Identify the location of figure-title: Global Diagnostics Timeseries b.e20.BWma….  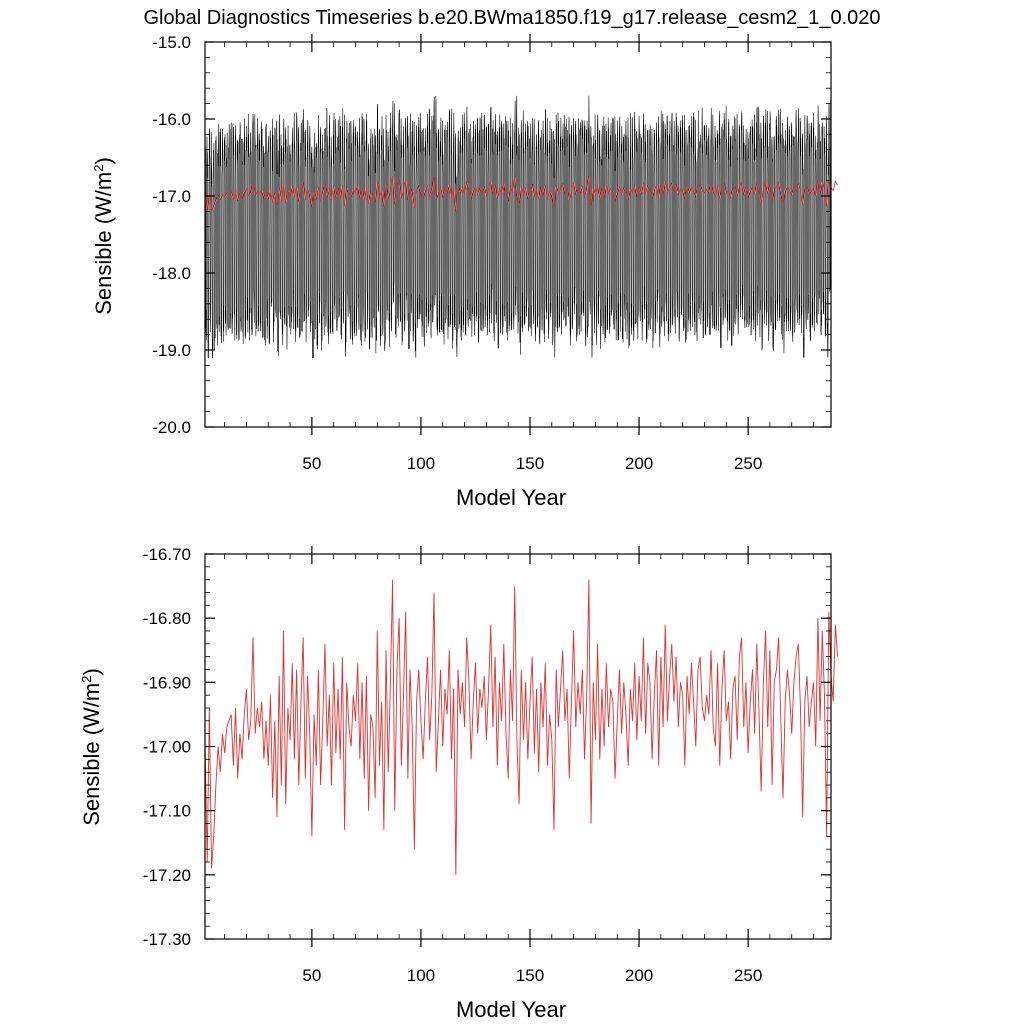
(511, 18).